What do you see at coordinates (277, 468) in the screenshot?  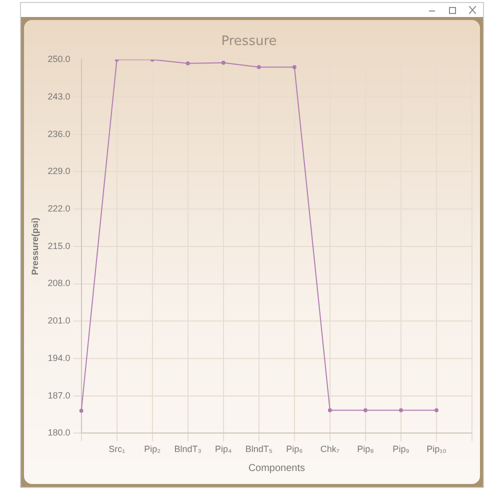 I see `x-axis-title: Components` at bounding box center [277, 468].